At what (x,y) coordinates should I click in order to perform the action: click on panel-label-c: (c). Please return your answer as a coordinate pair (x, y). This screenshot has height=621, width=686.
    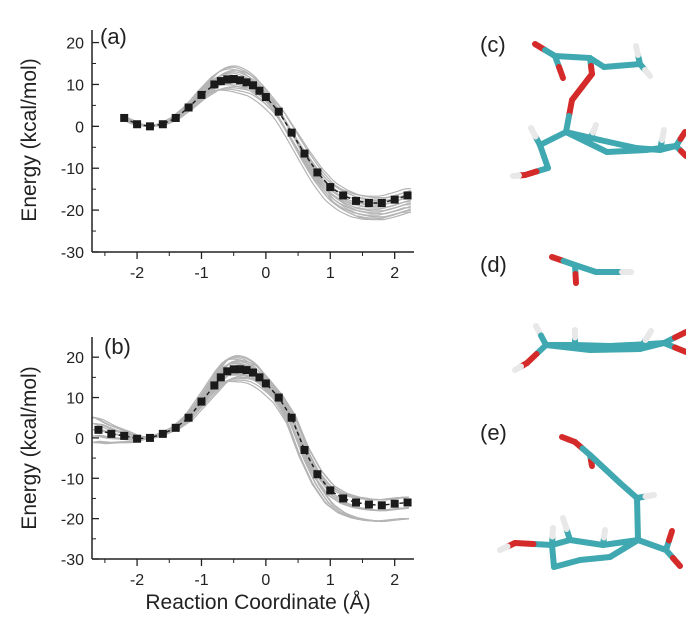
    Looking at the image, I should click on (493, 44).